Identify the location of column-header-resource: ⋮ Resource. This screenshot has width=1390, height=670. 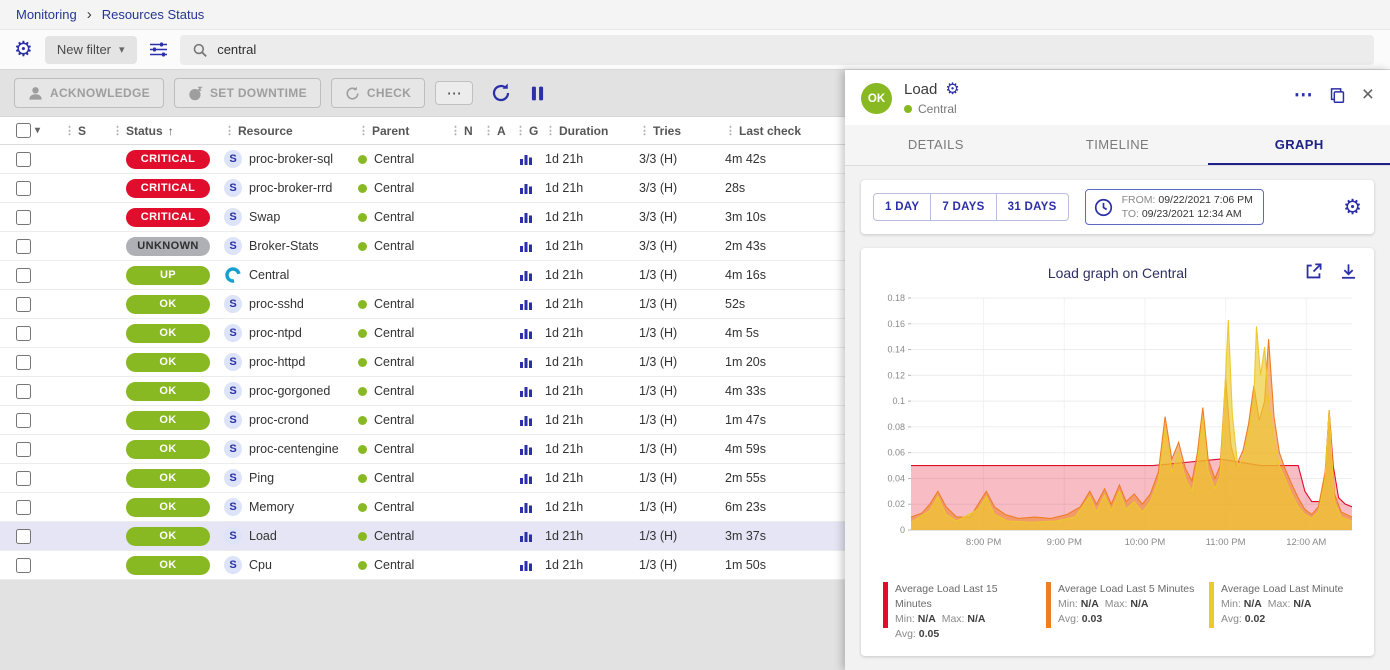
(258, 130).